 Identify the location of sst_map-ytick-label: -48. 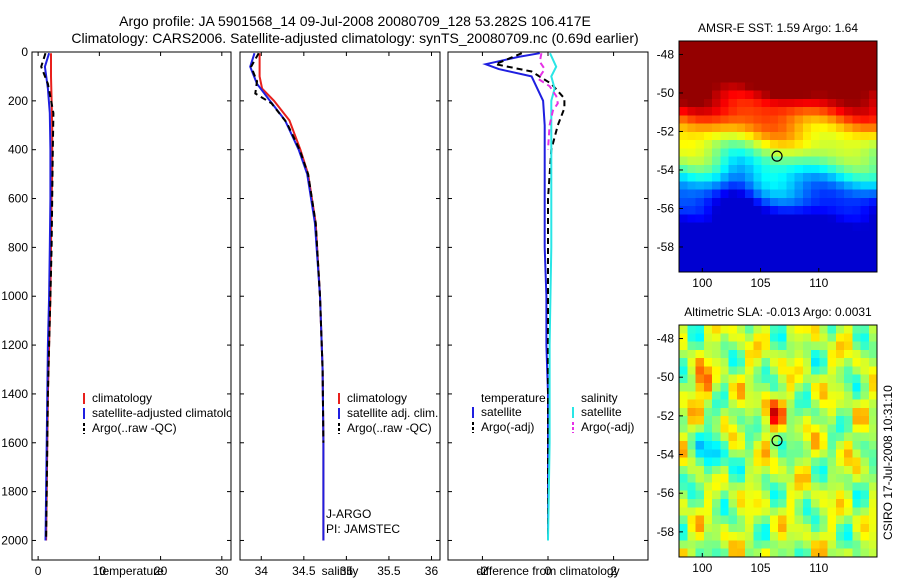
(666, 54).